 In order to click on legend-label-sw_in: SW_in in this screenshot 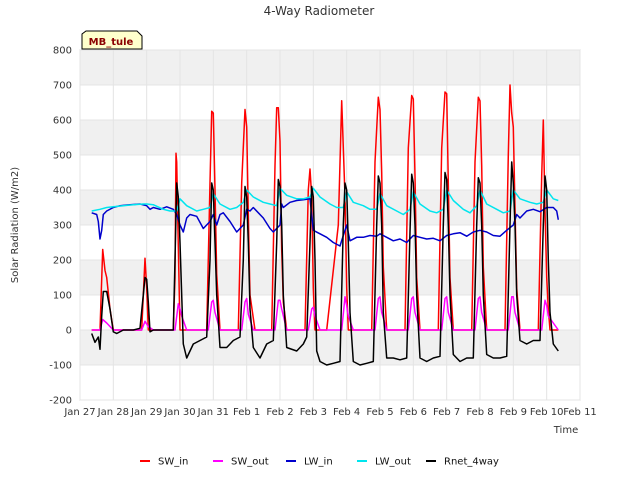, I will do `click(173, 462)`.